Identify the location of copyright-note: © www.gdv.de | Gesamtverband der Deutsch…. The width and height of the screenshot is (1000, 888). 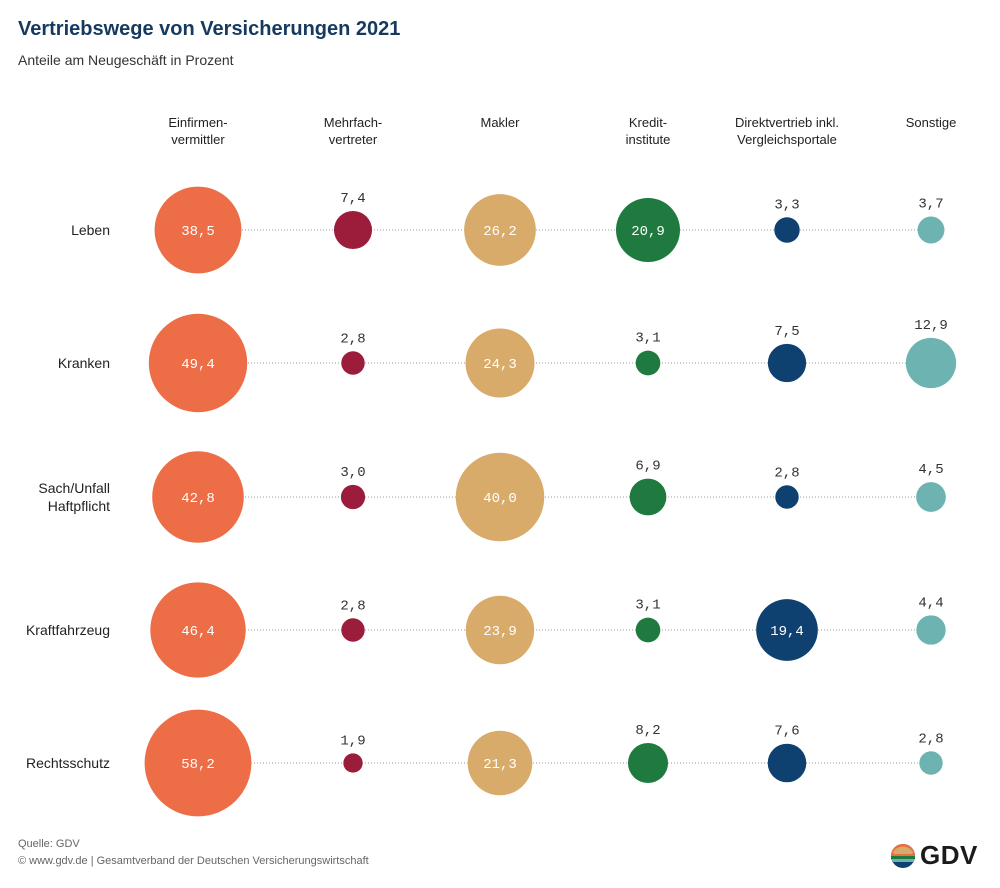
(193, 861).